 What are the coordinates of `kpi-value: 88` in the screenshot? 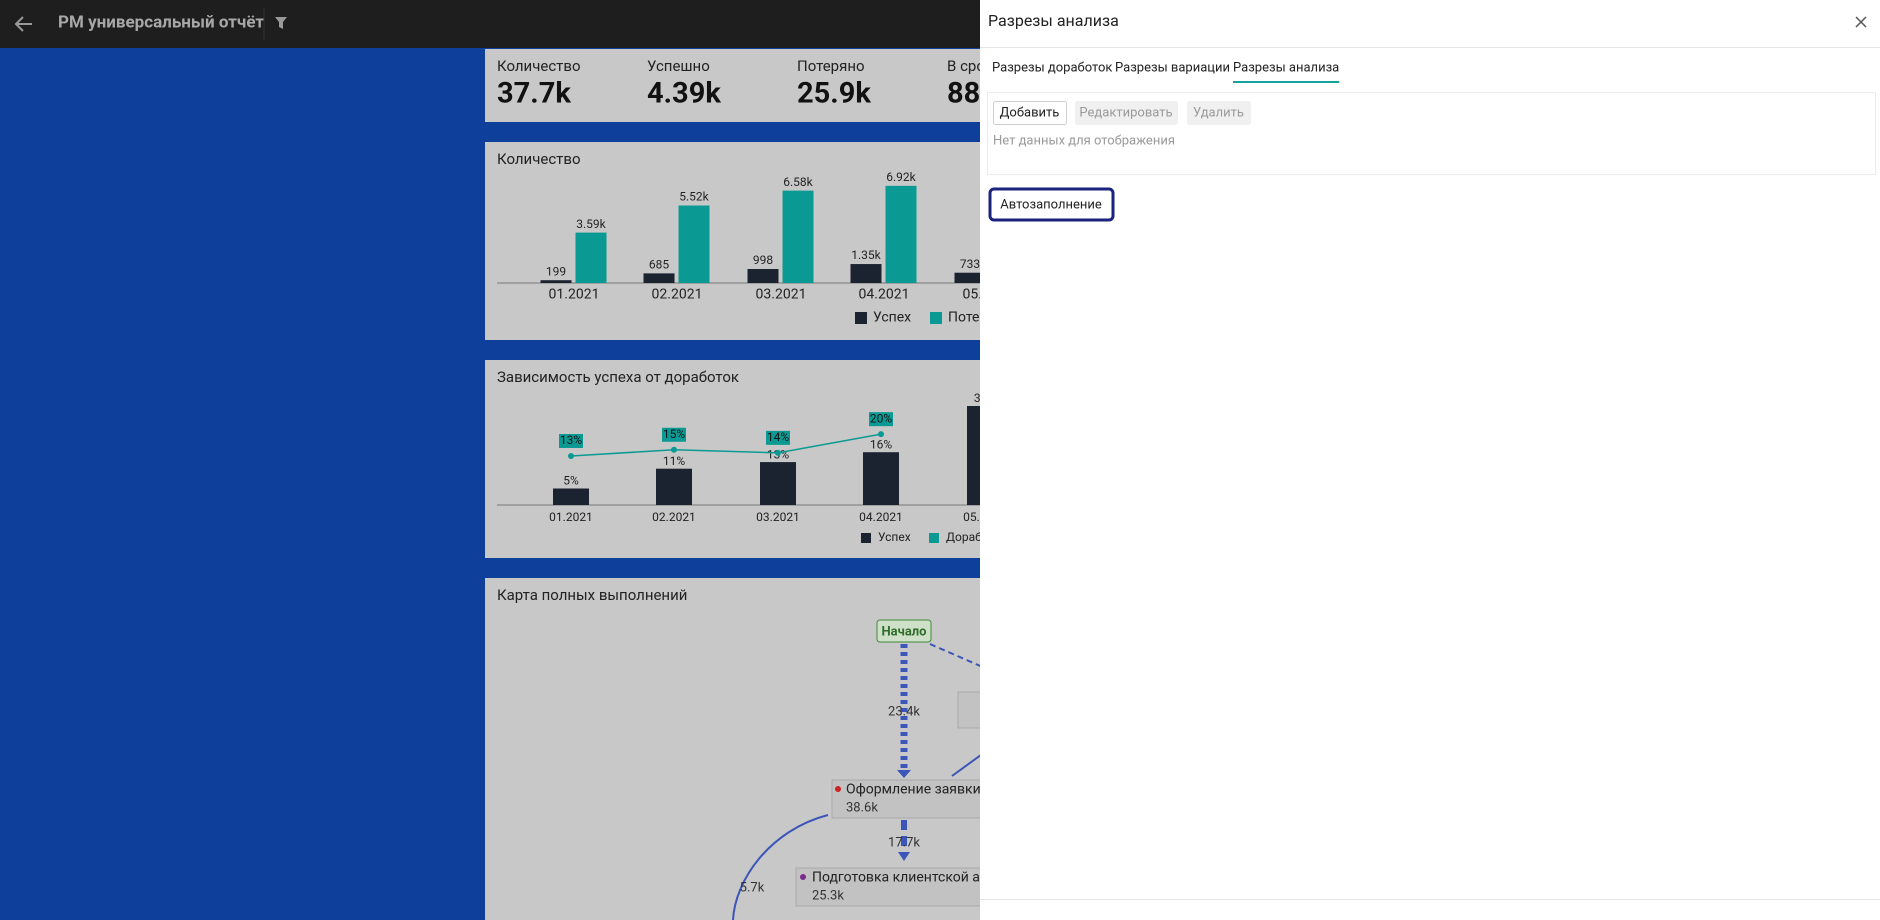 It's located at (963, 94).